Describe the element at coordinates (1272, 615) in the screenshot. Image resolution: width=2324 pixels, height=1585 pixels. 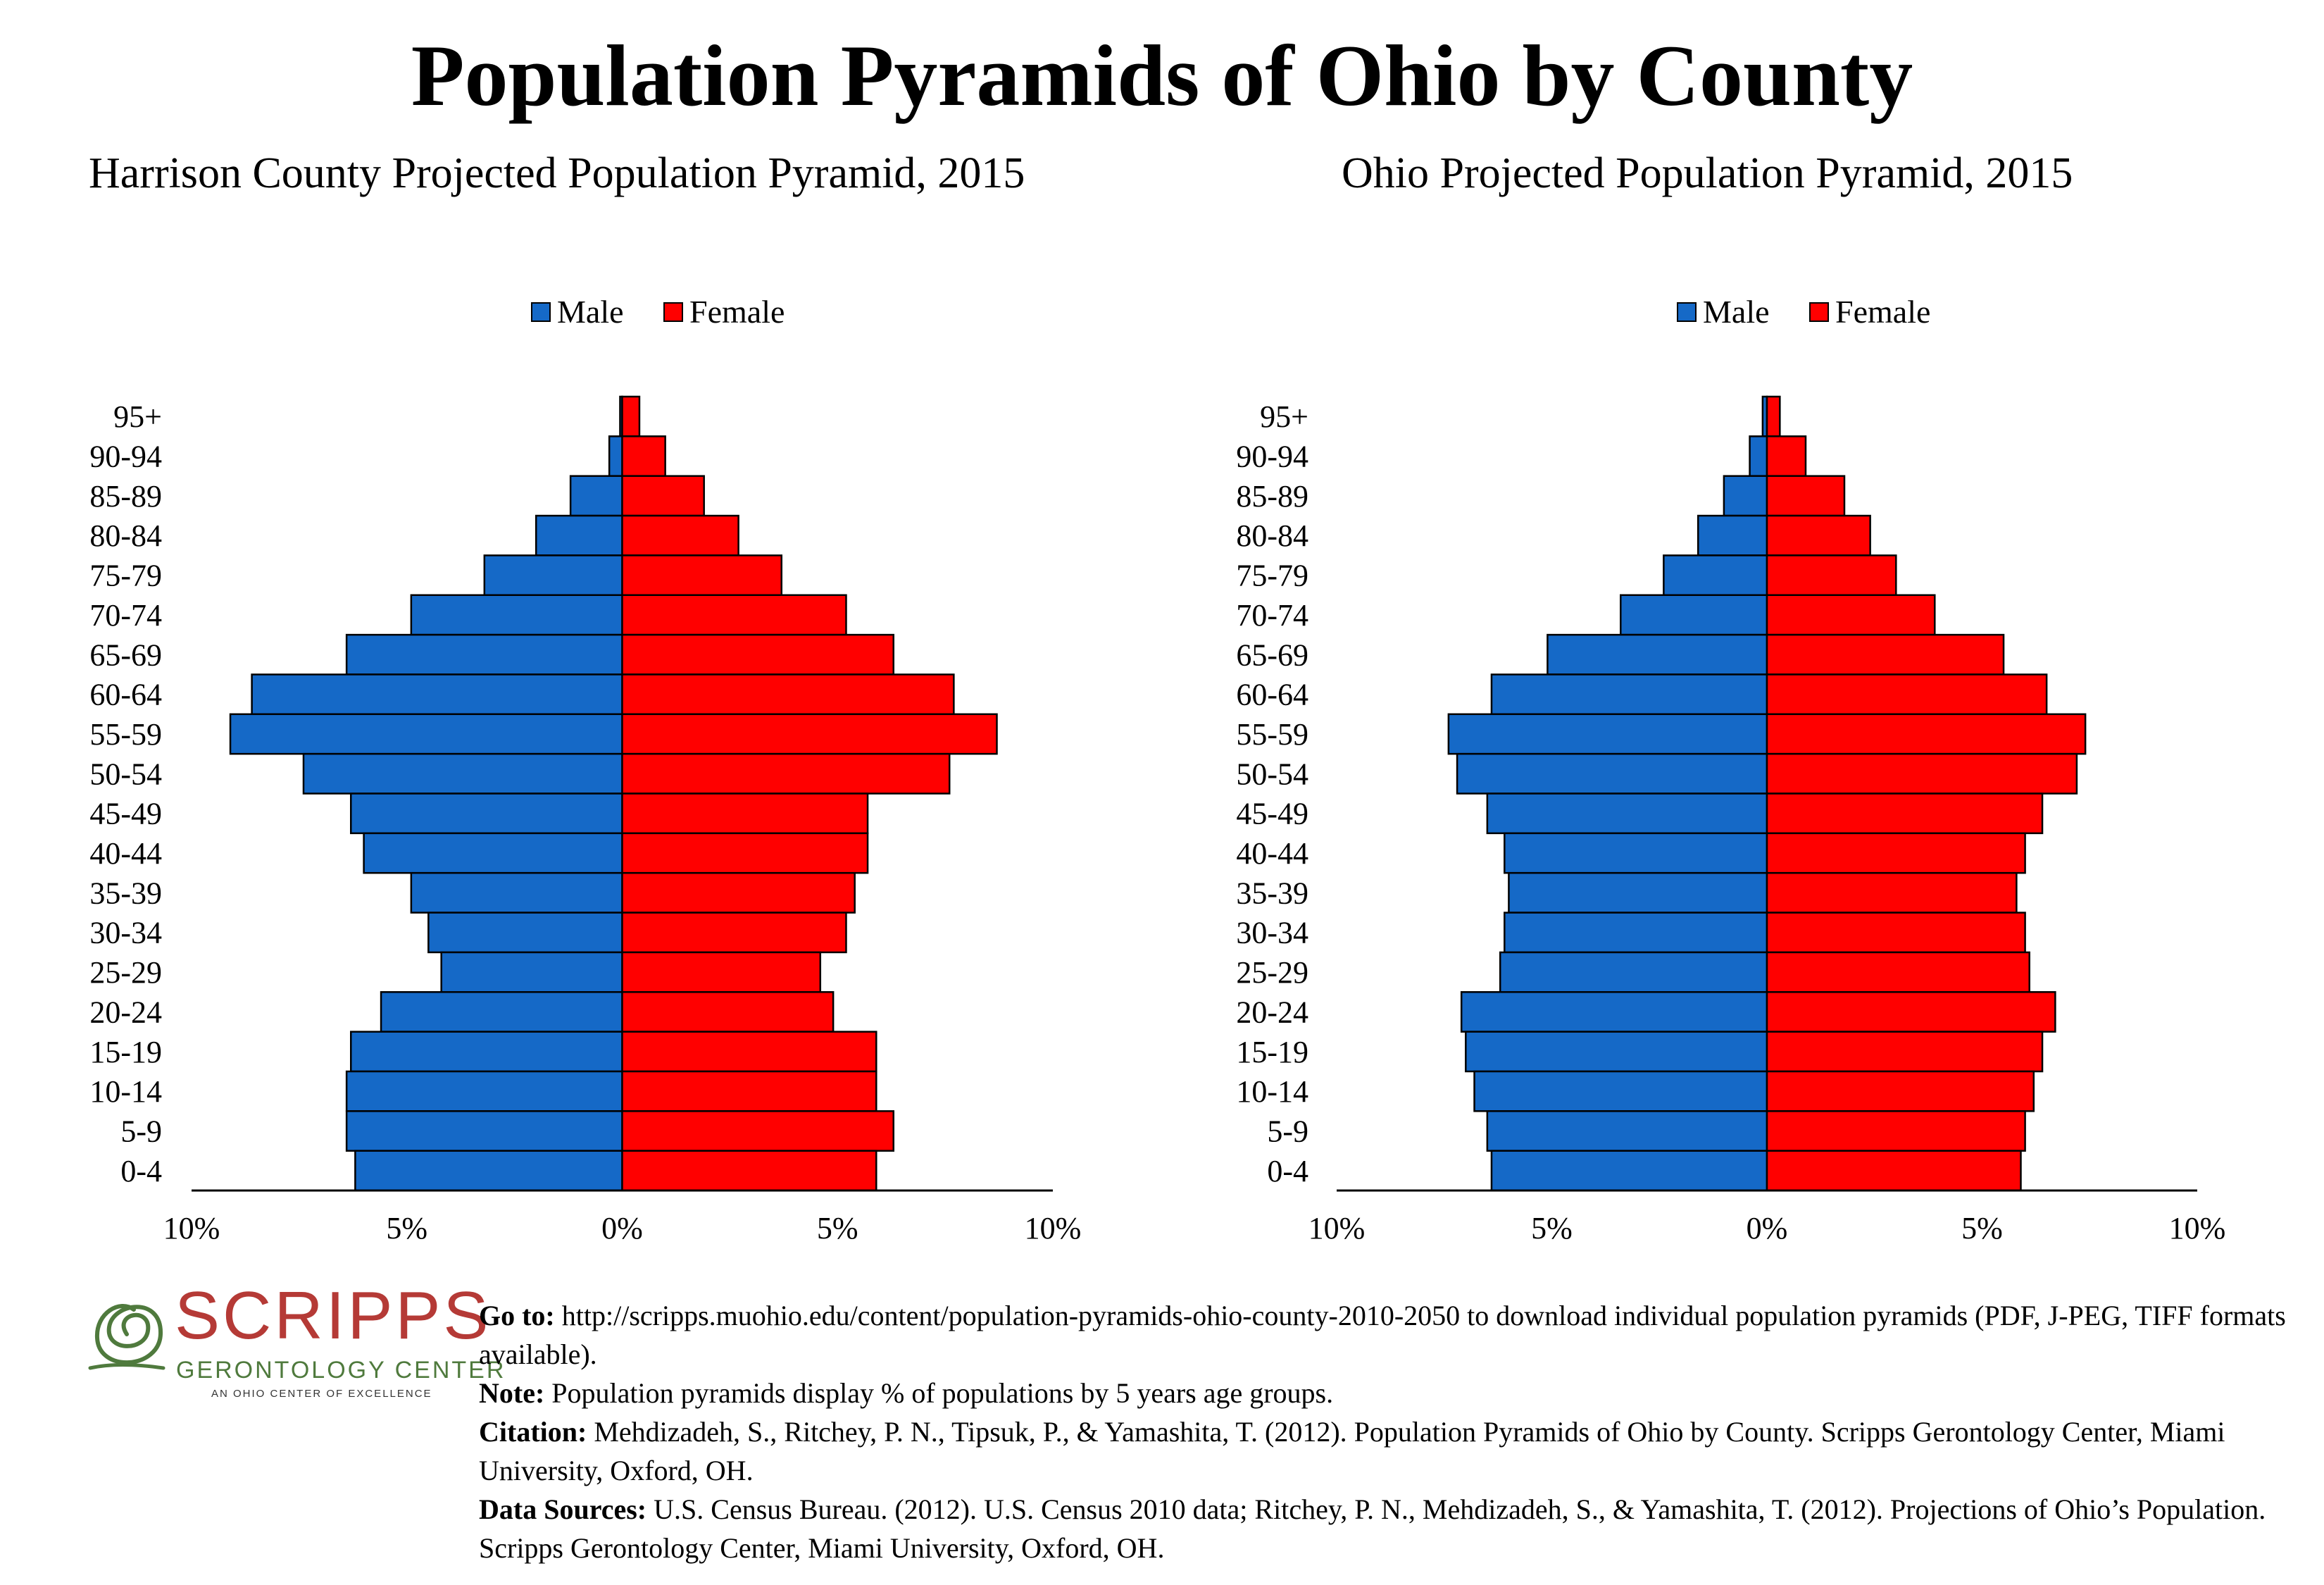
I see `age-label-70-74: 70-74` at that location.